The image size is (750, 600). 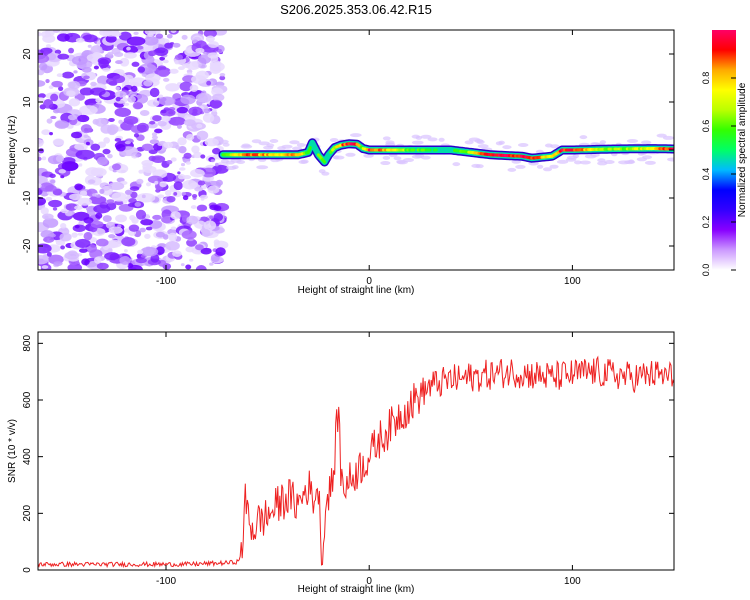 What do you see at coordinates (356, 290) in the screenshot?
I see `spectrogram-x-label: Height of straight line (km)` at bounding box center [356, 290].